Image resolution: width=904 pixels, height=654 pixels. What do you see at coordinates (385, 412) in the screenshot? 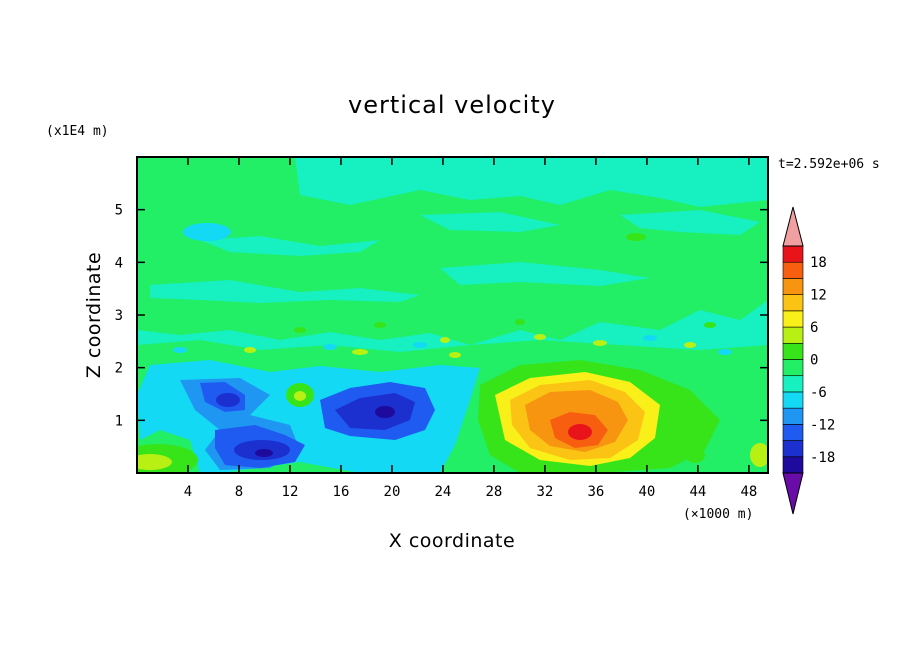
I see `field-navy-center-core` at bounding box center [385, 412].